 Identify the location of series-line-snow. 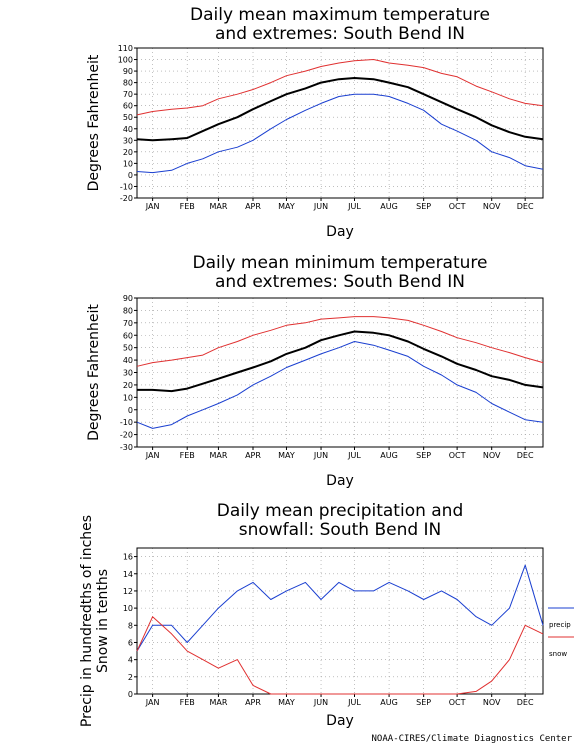
(340, 655).